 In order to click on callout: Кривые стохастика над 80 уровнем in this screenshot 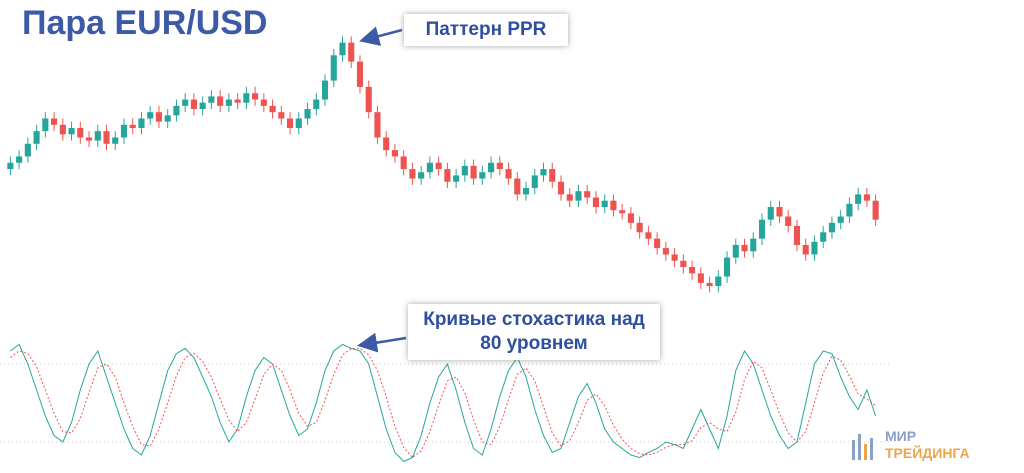, I will do `click(534, 332)`.